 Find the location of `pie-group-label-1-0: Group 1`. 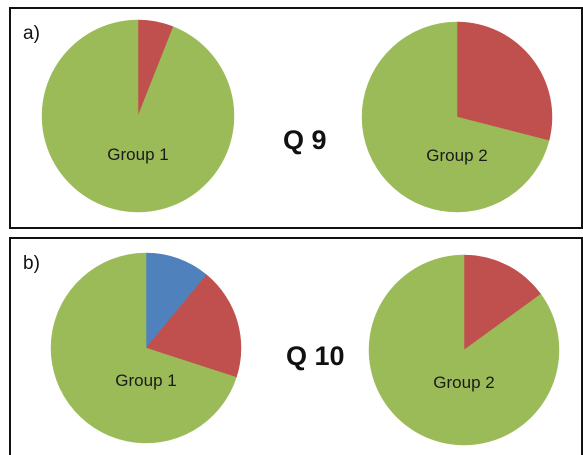

pie-group-label-1-0: Group 1 is located at coordinates (145, 380).